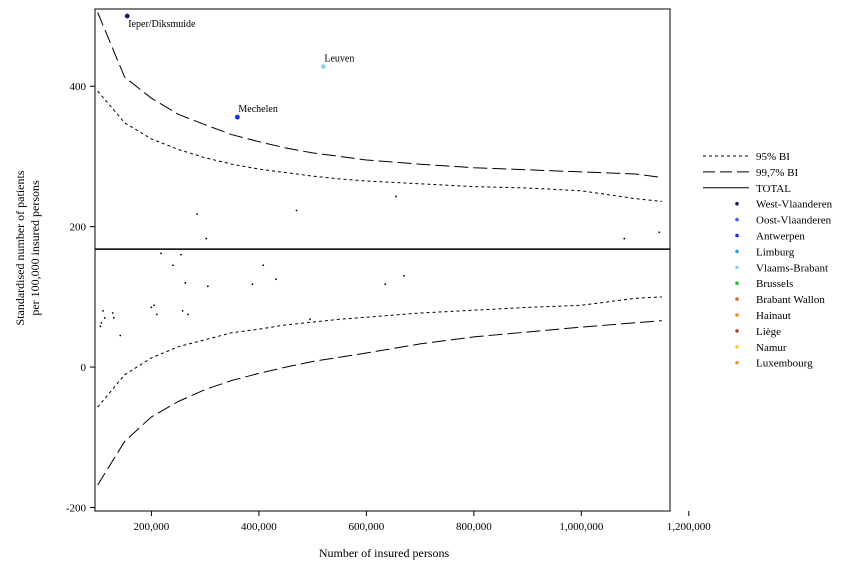 The image size is (864, 576). Describe the element at coordinates (777, 173) in the screenshot. I see `legend-label: 99,7% BI` at that location.